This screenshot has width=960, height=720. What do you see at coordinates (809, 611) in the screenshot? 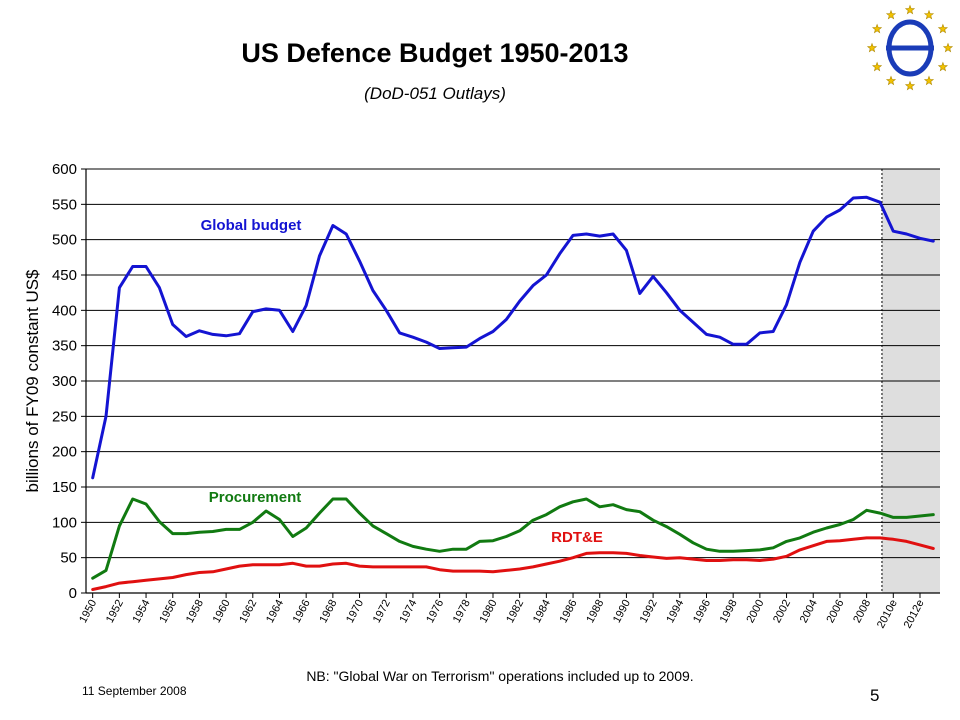
I see `x-tick-label: 2004` at bounding box center [809, 611].